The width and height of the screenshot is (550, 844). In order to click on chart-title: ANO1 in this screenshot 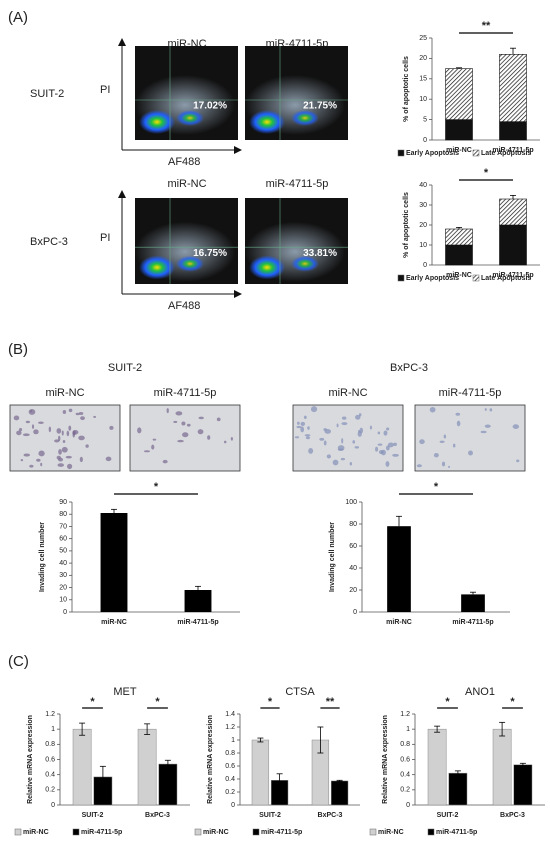, I will do `click(480, 692)`.